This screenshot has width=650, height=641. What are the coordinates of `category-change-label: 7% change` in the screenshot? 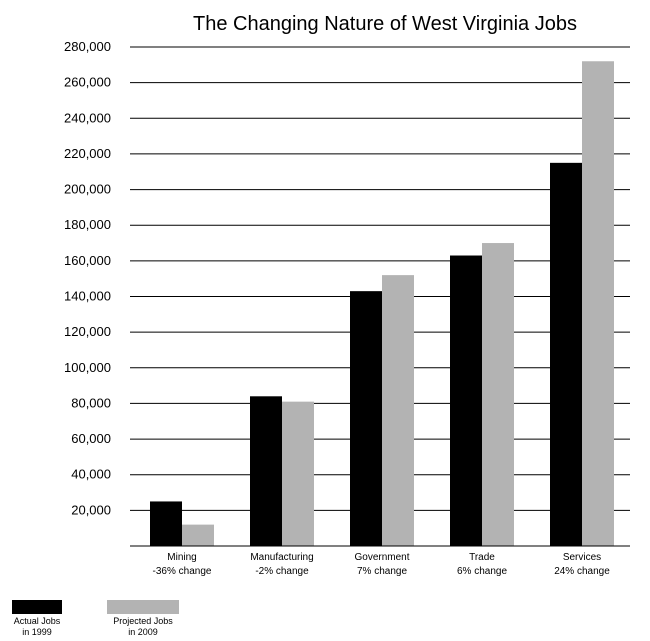 It's located at (382, 571).